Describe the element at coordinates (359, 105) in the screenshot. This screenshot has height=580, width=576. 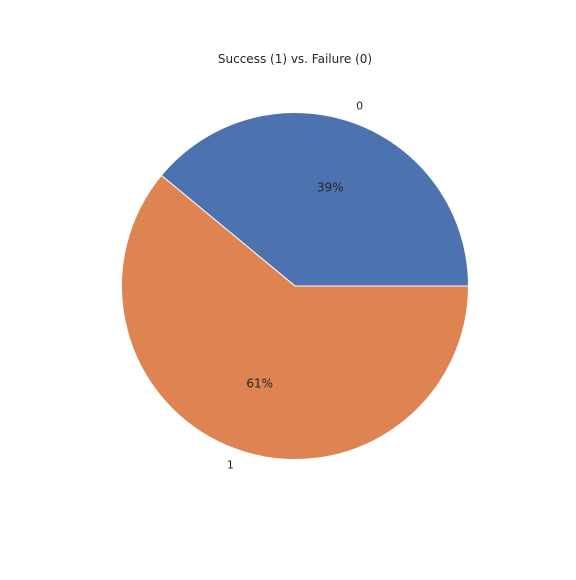
I see `slice-category-label: 0` at that location.